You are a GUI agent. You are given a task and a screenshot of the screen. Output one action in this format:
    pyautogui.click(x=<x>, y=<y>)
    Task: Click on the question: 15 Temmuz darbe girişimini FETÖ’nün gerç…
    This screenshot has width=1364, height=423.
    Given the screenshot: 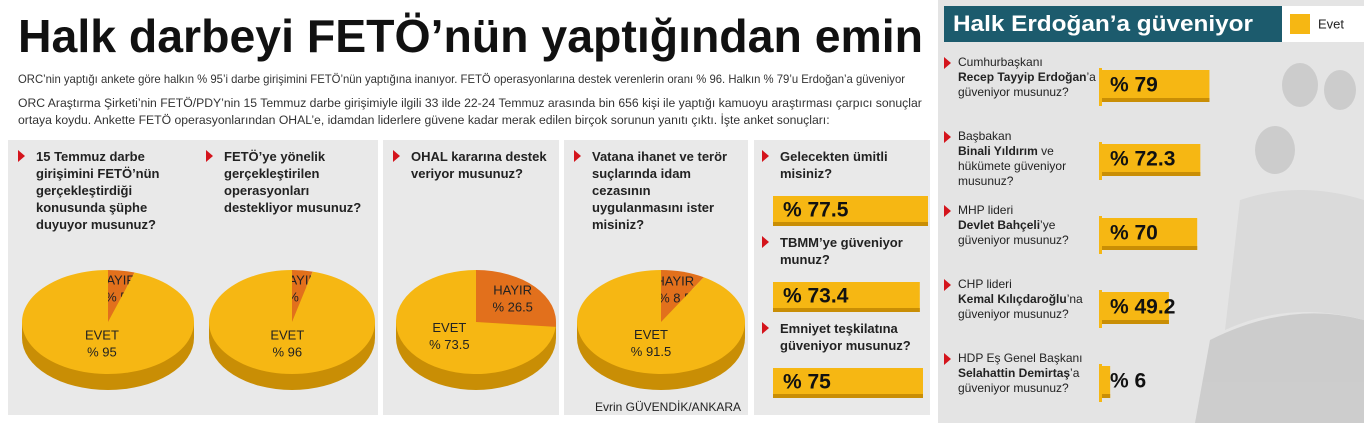 What is the action you would take?
    pyautogui.click(x=98, y=190)
    